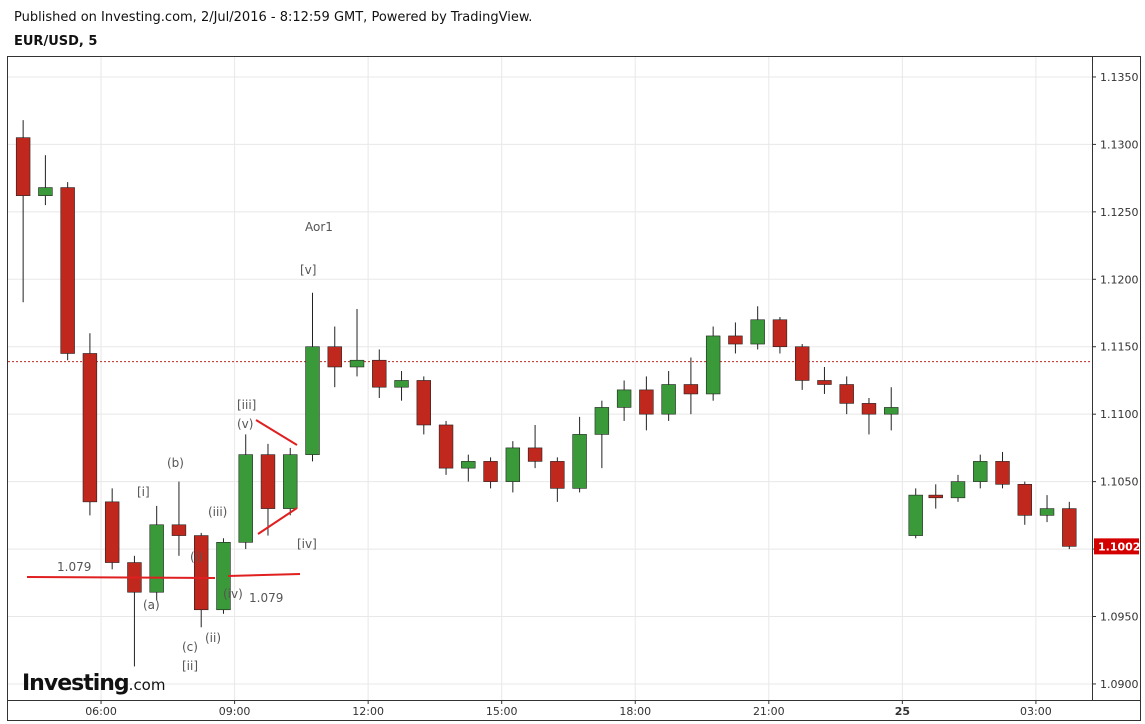 The height and width of the screenshot is (724, 1145). What do you see at coordinates (217, 512) in the screenshot?
I see `annotation: (iii)` at bounding box center [217, 512].